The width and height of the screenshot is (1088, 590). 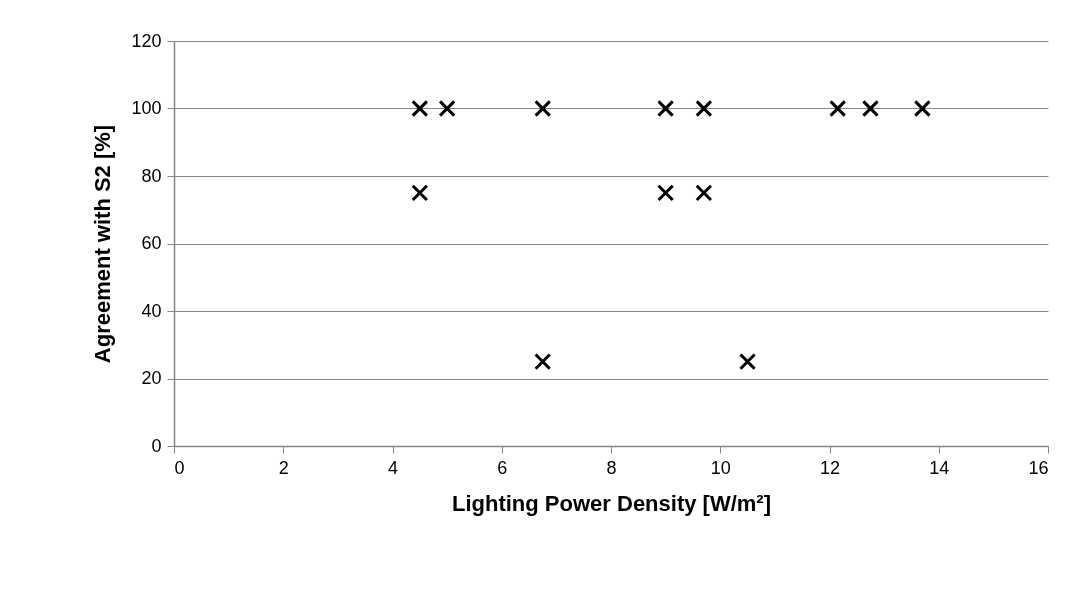 I want to click on y-tick-label: 20, so click(x=151, y=378).